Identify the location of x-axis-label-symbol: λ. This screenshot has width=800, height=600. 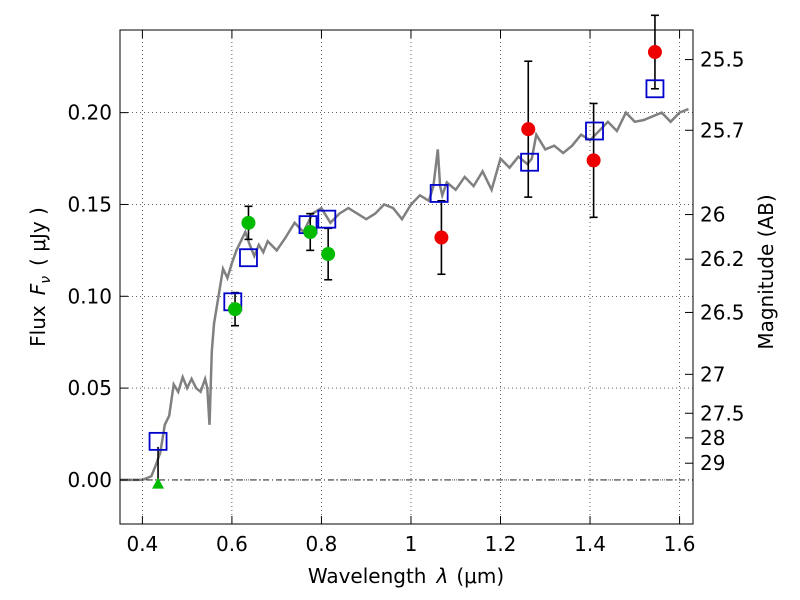
(442, 576).